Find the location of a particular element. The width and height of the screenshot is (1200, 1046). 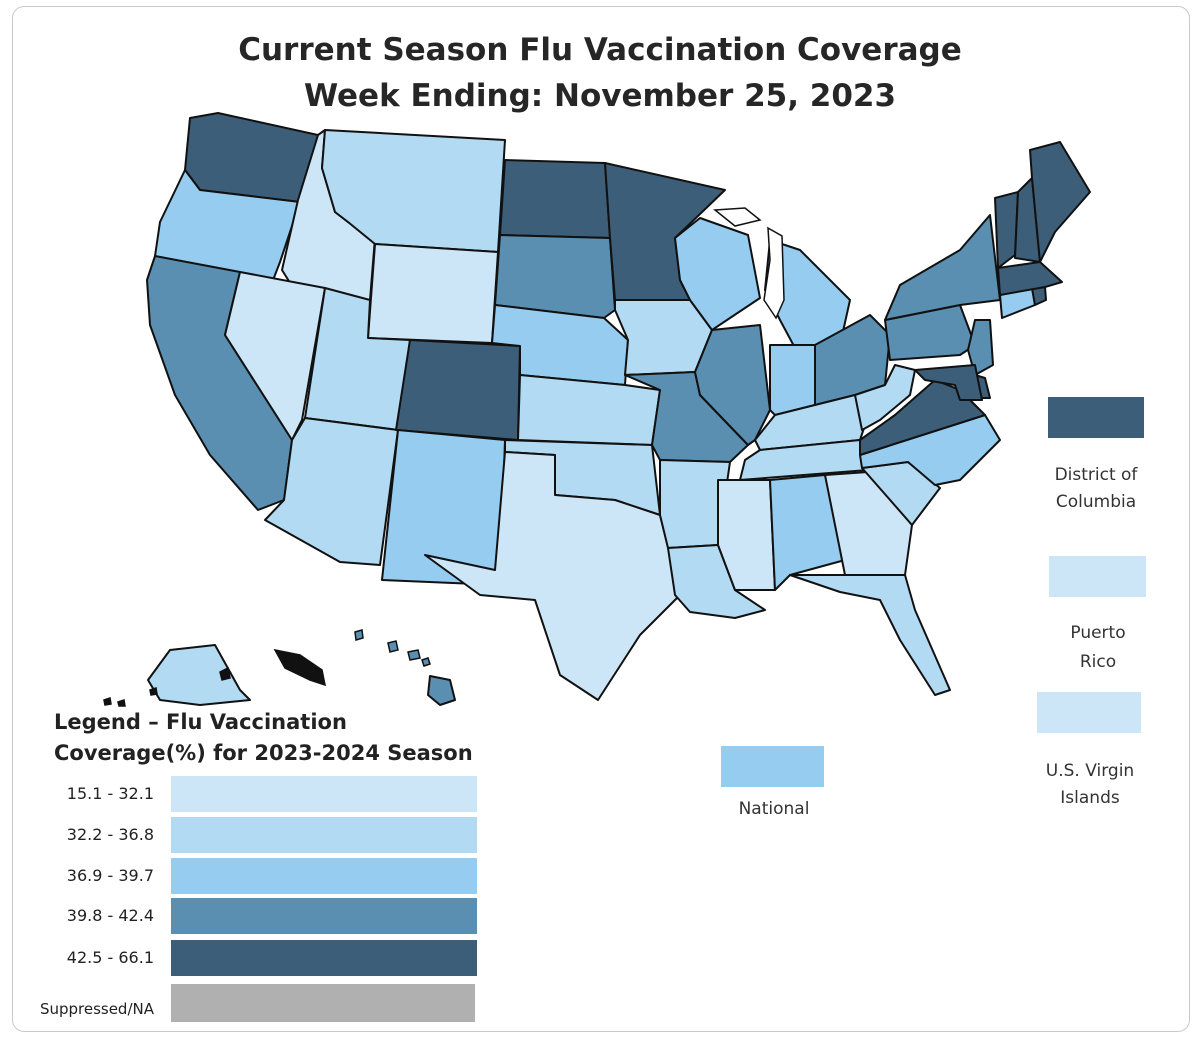

state-in is located at coordinates (792, 380).